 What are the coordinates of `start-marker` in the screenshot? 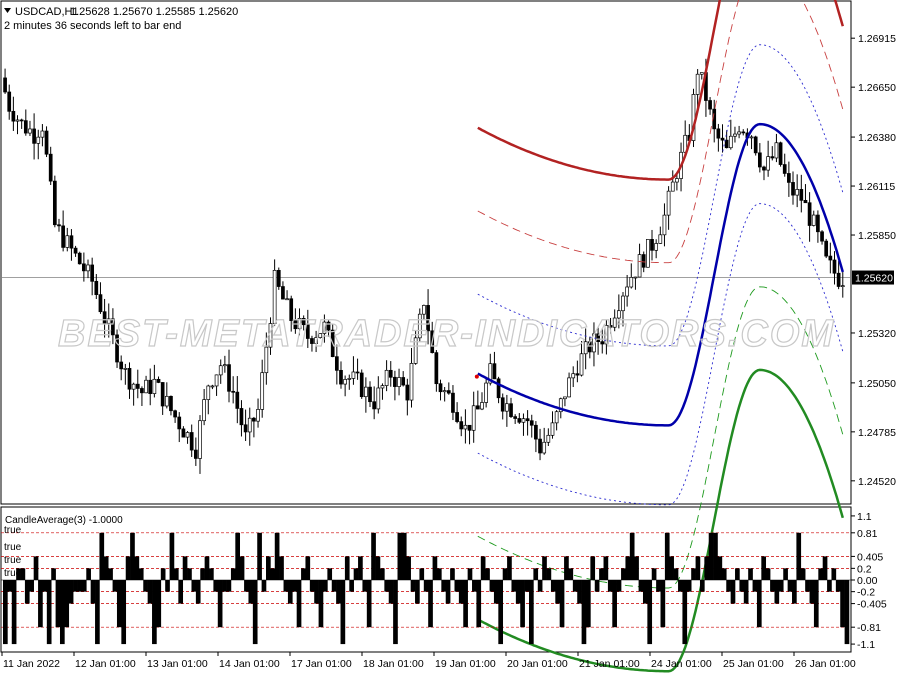 It's located at (476, 376).